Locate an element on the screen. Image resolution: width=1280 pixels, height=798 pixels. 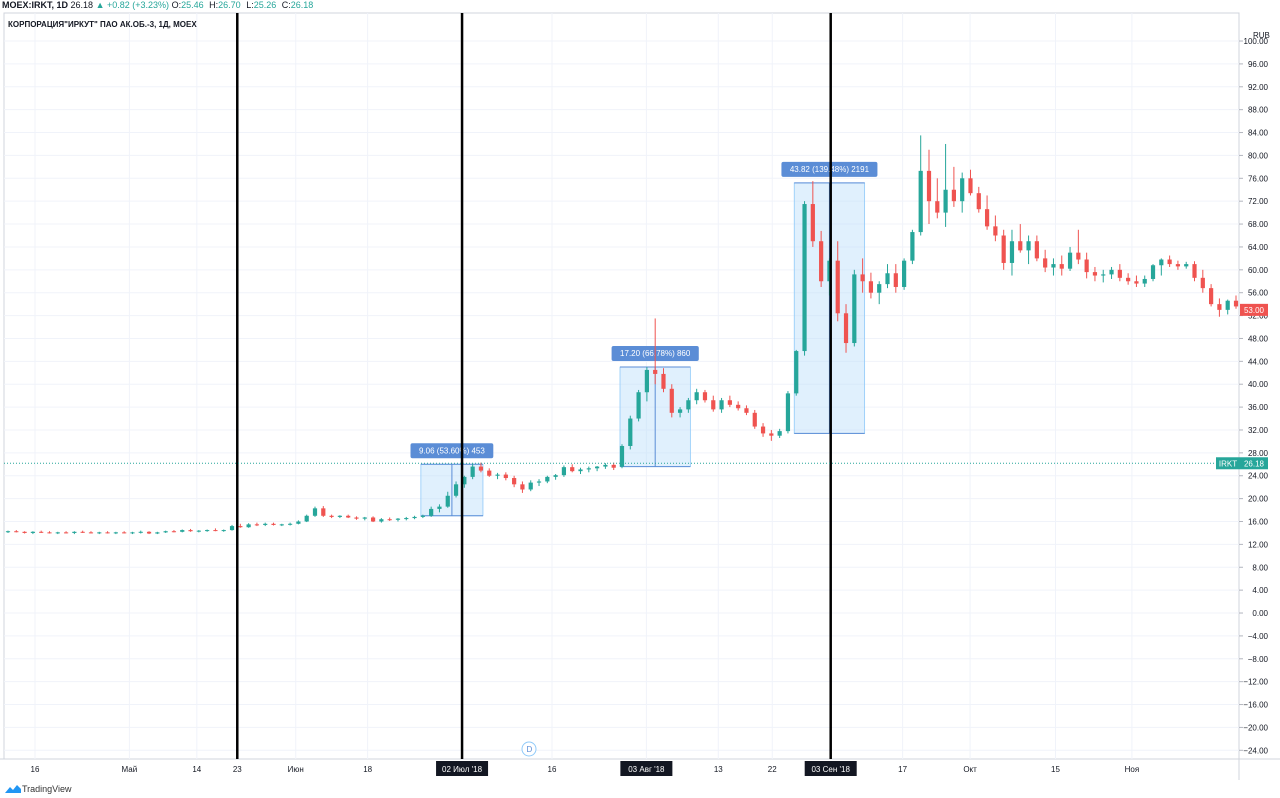
last-price: 26.18 is located at coordinates (82, 5).